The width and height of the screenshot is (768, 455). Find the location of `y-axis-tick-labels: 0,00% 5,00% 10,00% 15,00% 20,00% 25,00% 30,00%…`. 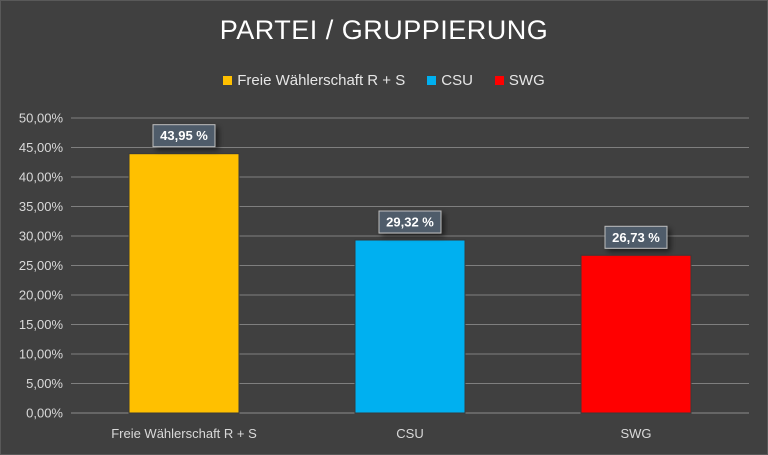

y-axis-tick-labels: 0,00% 5,00% 10,00% 15,00% 20,00% 25,00% 30,00%… is located at coordinates (41, 266).